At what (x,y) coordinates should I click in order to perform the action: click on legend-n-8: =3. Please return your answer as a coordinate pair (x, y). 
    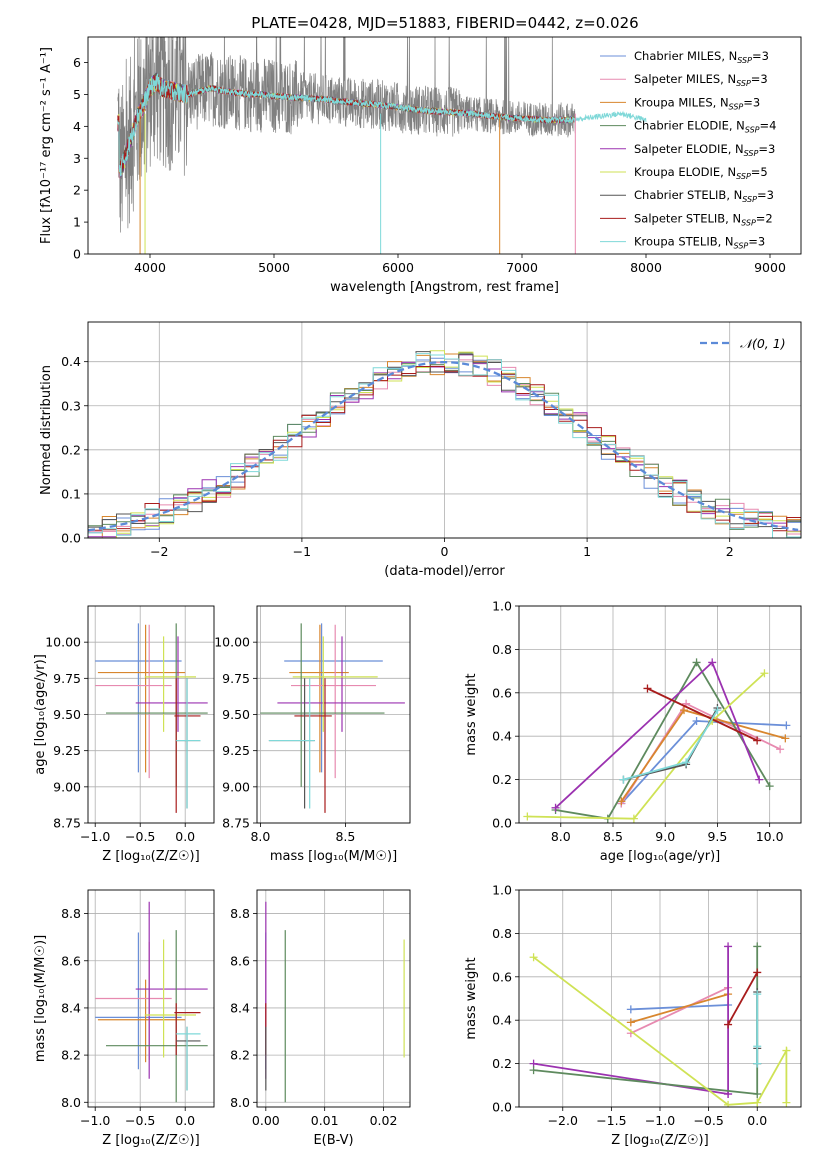
    Looking at the image, I should click on (756, 242).